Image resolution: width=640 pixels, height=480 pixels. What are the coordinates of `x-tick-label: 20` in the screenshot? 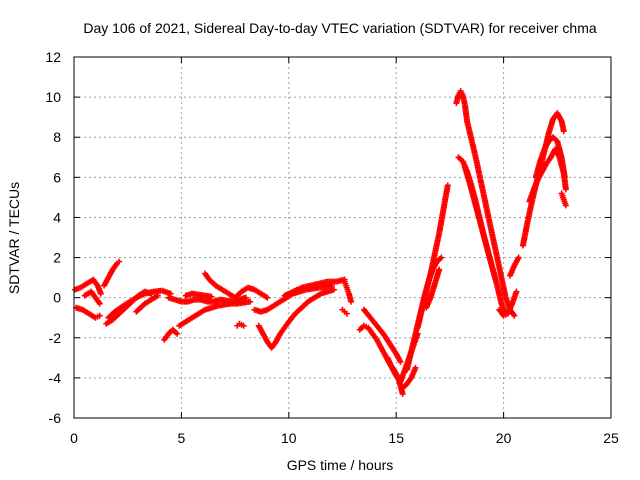 It's located at (504, 438).